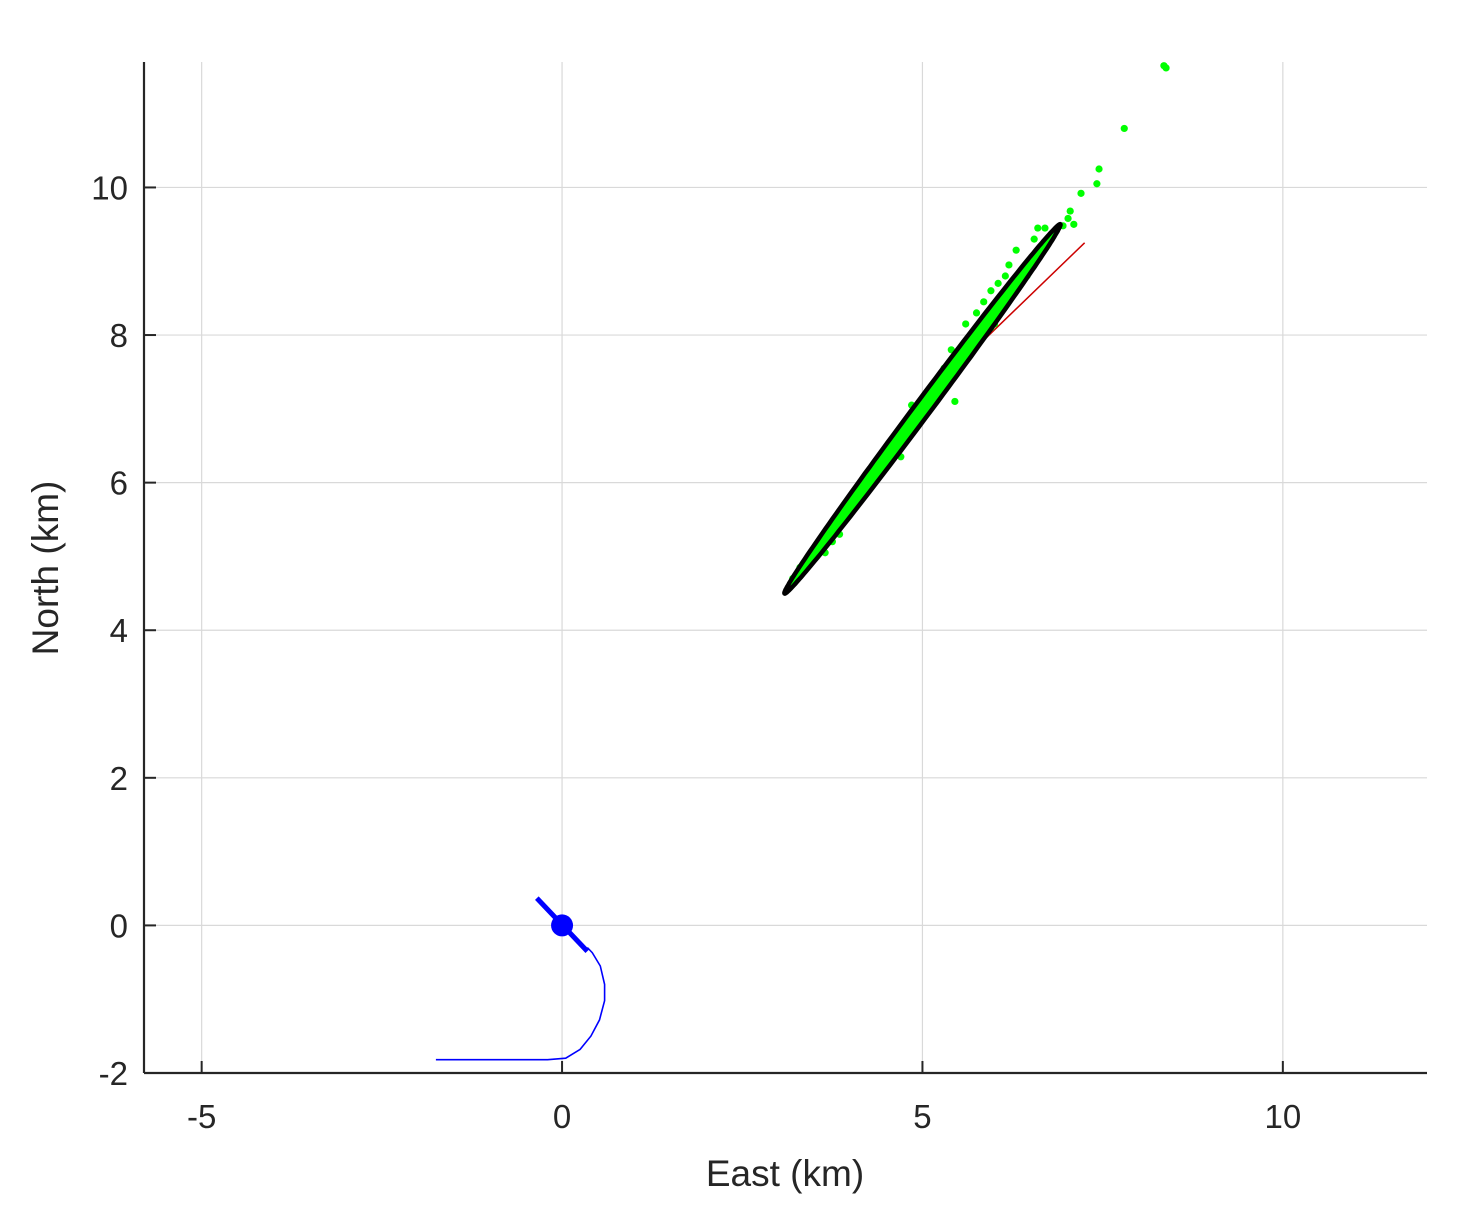 The width and height of the screenshot is (1473, 1218). I want to click on y-tick-label-2: 2, so click(119, 778).